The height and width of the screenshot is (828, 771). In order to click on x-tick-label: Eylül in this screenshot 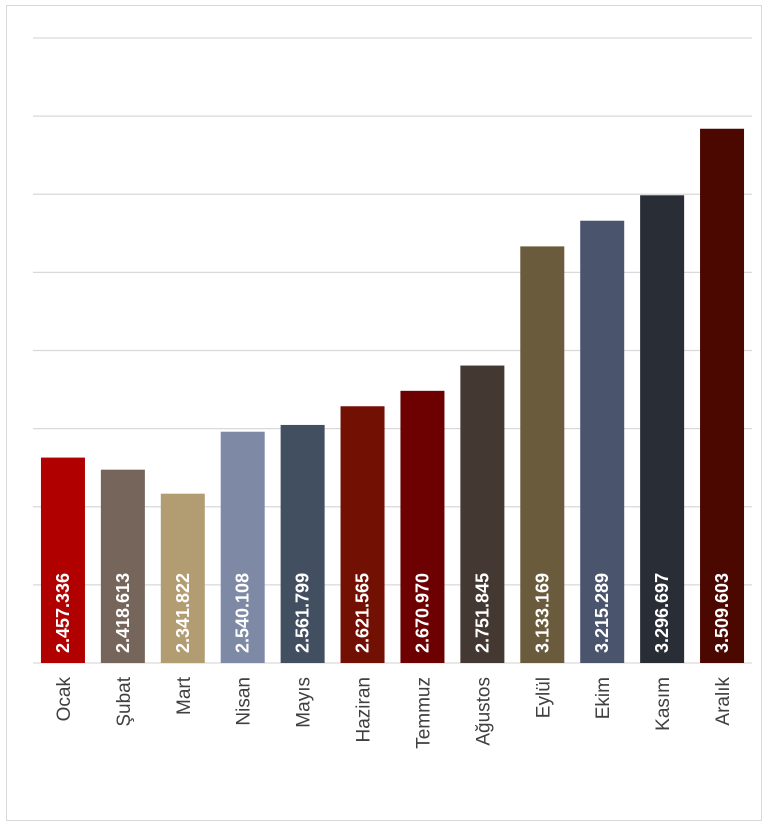, I will do `click(543, 697)`.